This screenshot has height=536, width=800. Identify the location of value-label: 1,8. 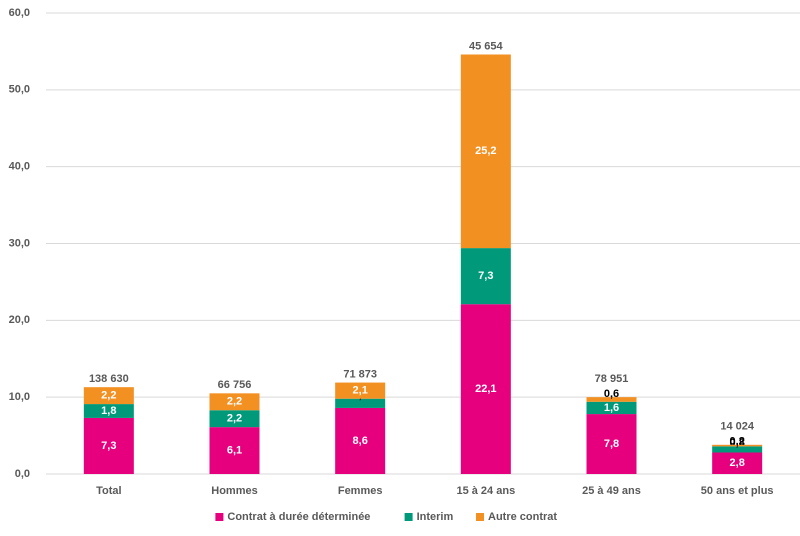
(108, 411).